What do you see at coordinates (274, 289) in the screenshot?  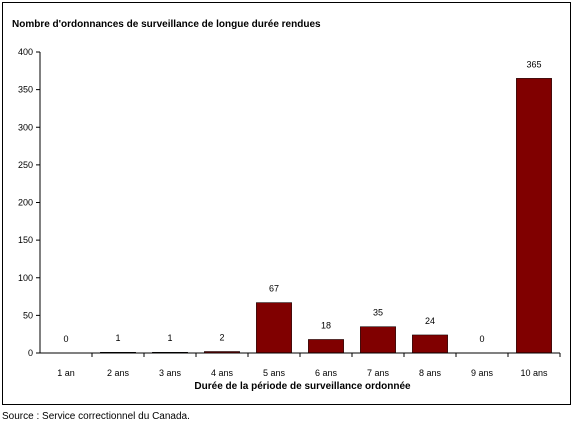 I see `bar-data-label: 67` at bounding box center [274, 289].